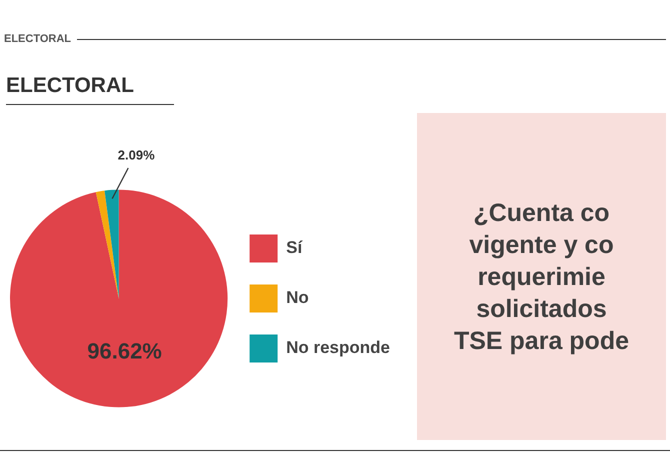  What do you see at coordinates (338, 348) in the screenshot?
I see `legend-label: No responde` at bounding box center [338, 348].